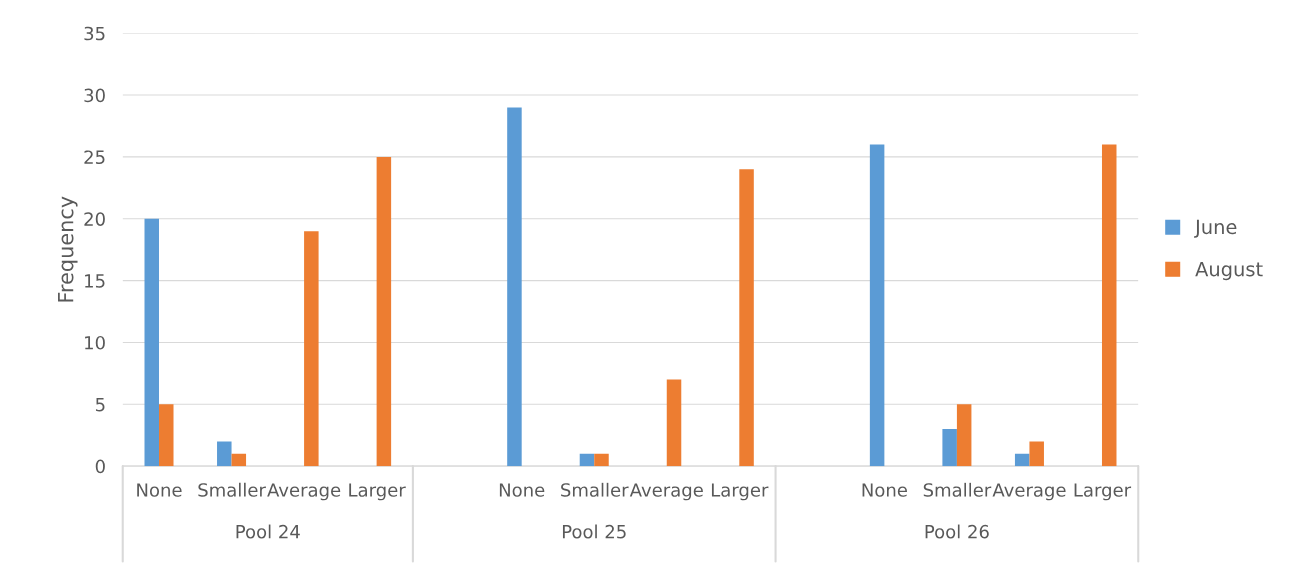 The height and width of the screenshot is (563, 1292). What do you see at coordinates (68, 249) in the screenshot?
I see `y-axis-title: Frequency` at bounding box center [68, 249].